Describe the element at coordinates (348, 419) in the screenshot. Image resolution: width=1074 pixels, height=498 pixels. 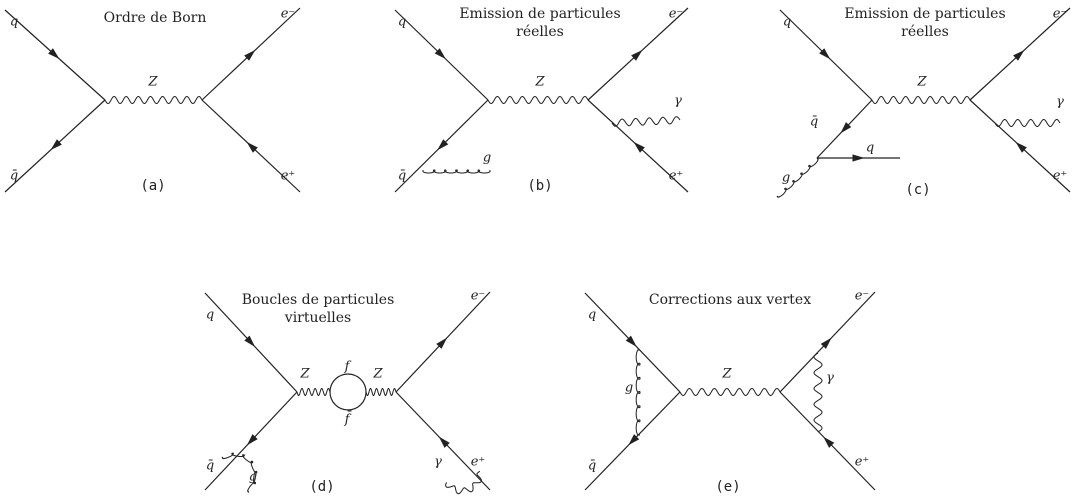
I see `particle-label: f̄` at that location.